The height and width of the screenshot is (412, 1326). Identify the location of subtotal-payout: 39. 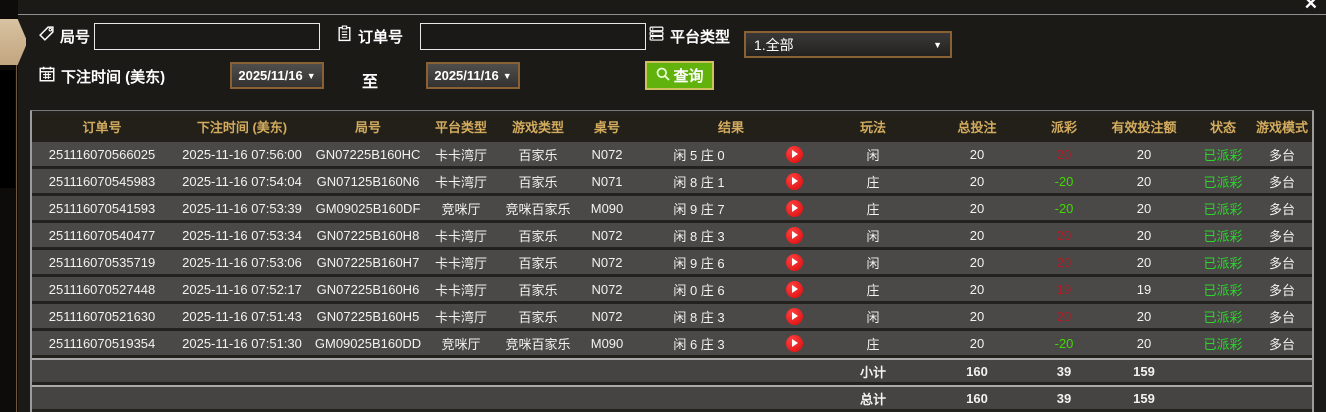
(1064, 370).